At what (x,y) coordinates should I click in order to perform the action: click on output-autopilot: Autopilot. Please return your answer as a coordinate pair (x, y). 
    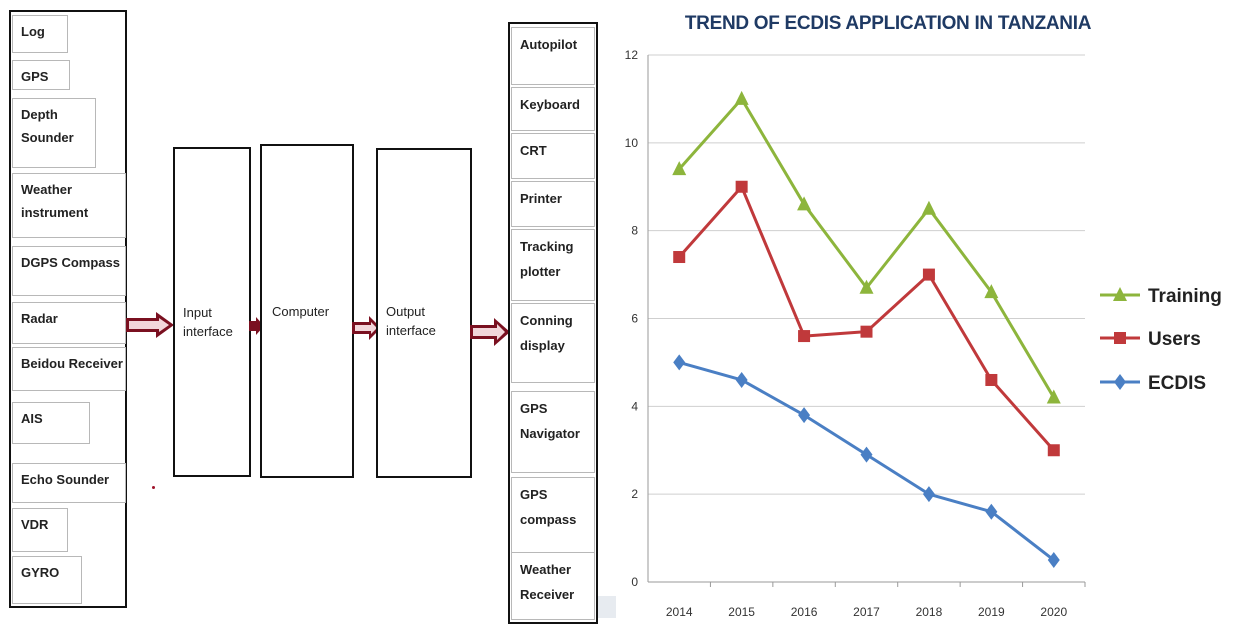
    Looking at the image, I should click on (553, 56).